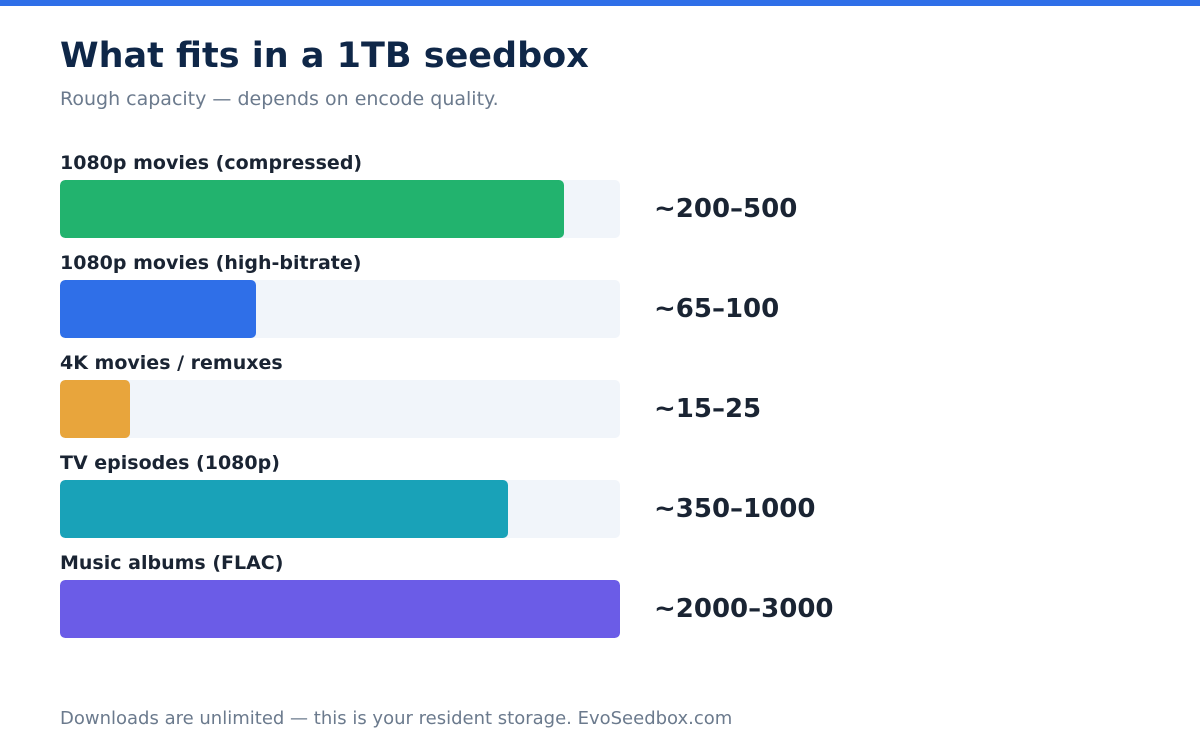  I want to click on bar-row: 4K movies / remuxes ~15–25, so click(510, 402).